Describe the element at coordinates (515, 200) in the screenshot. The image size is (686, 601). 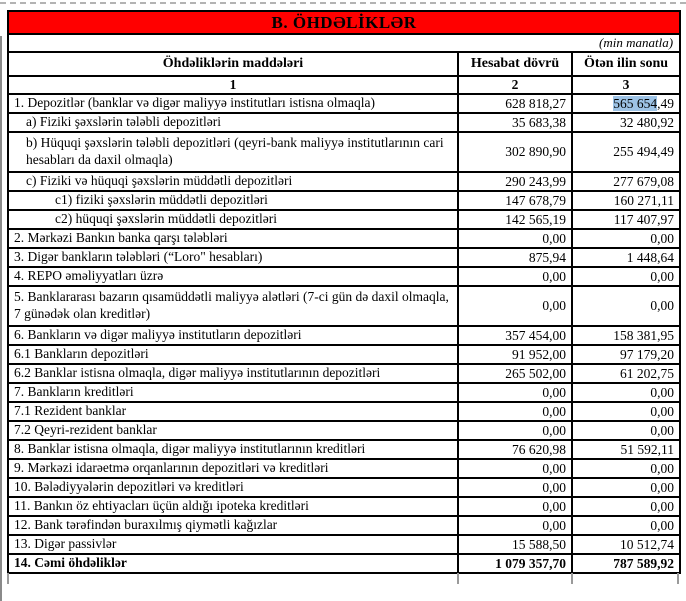
I see `current-period-value: 147 678,79` at that location.